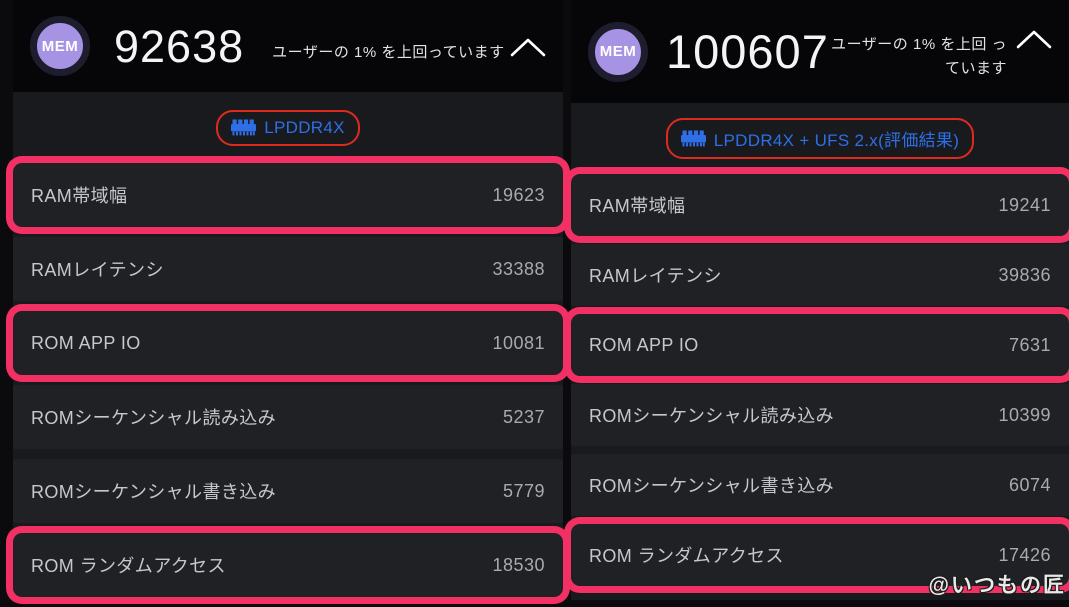 This screenshot has height=607, width=1069. What do you see at coordinates (518, 342) in the screenshot?
I see `row-value: 10081` at bounding box center [518, 342].